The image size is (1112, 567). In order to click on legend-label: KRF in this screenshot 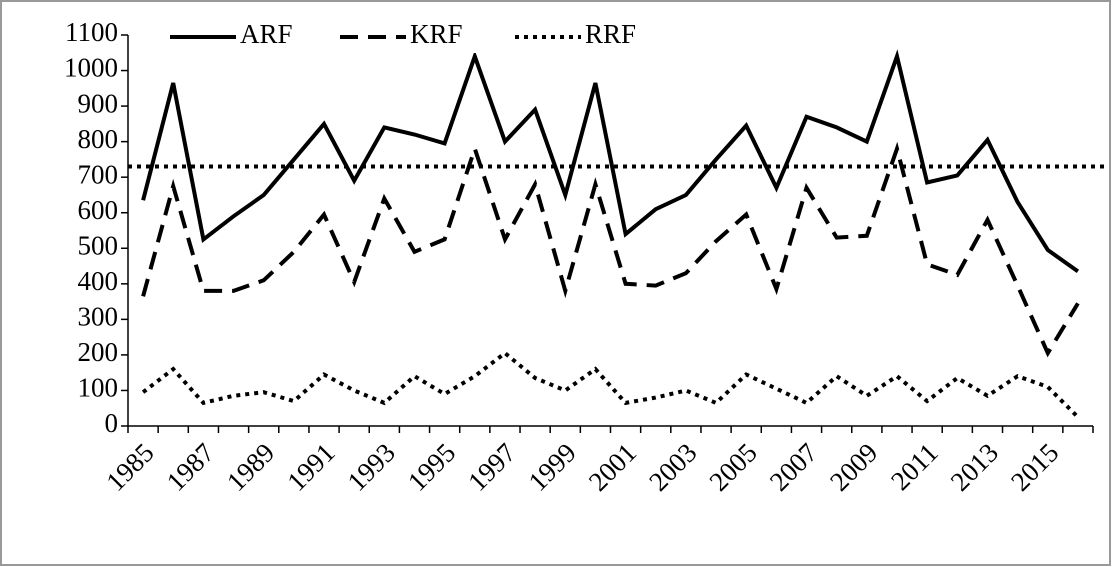, I will do `click(436, 34)`.